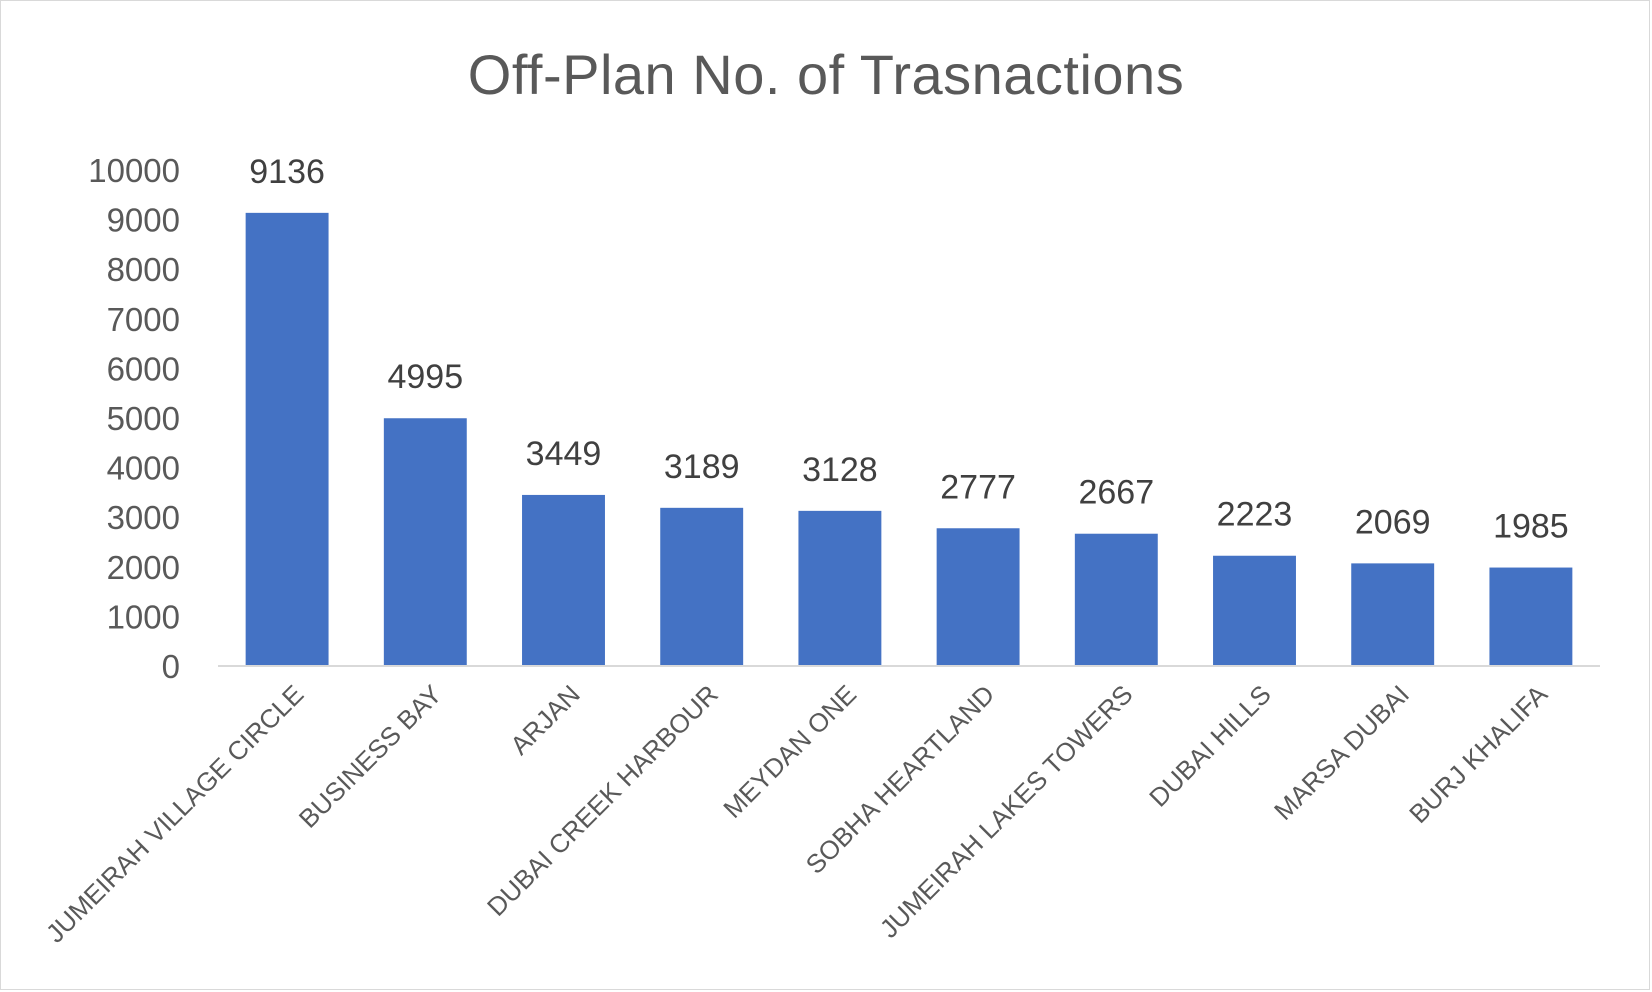 The width and height of the screenshot is (1652, 992). What do you see at coordinates (425, 377) in the screenshot?
I see `data-label: 4995` at bounding box center [425, 377].